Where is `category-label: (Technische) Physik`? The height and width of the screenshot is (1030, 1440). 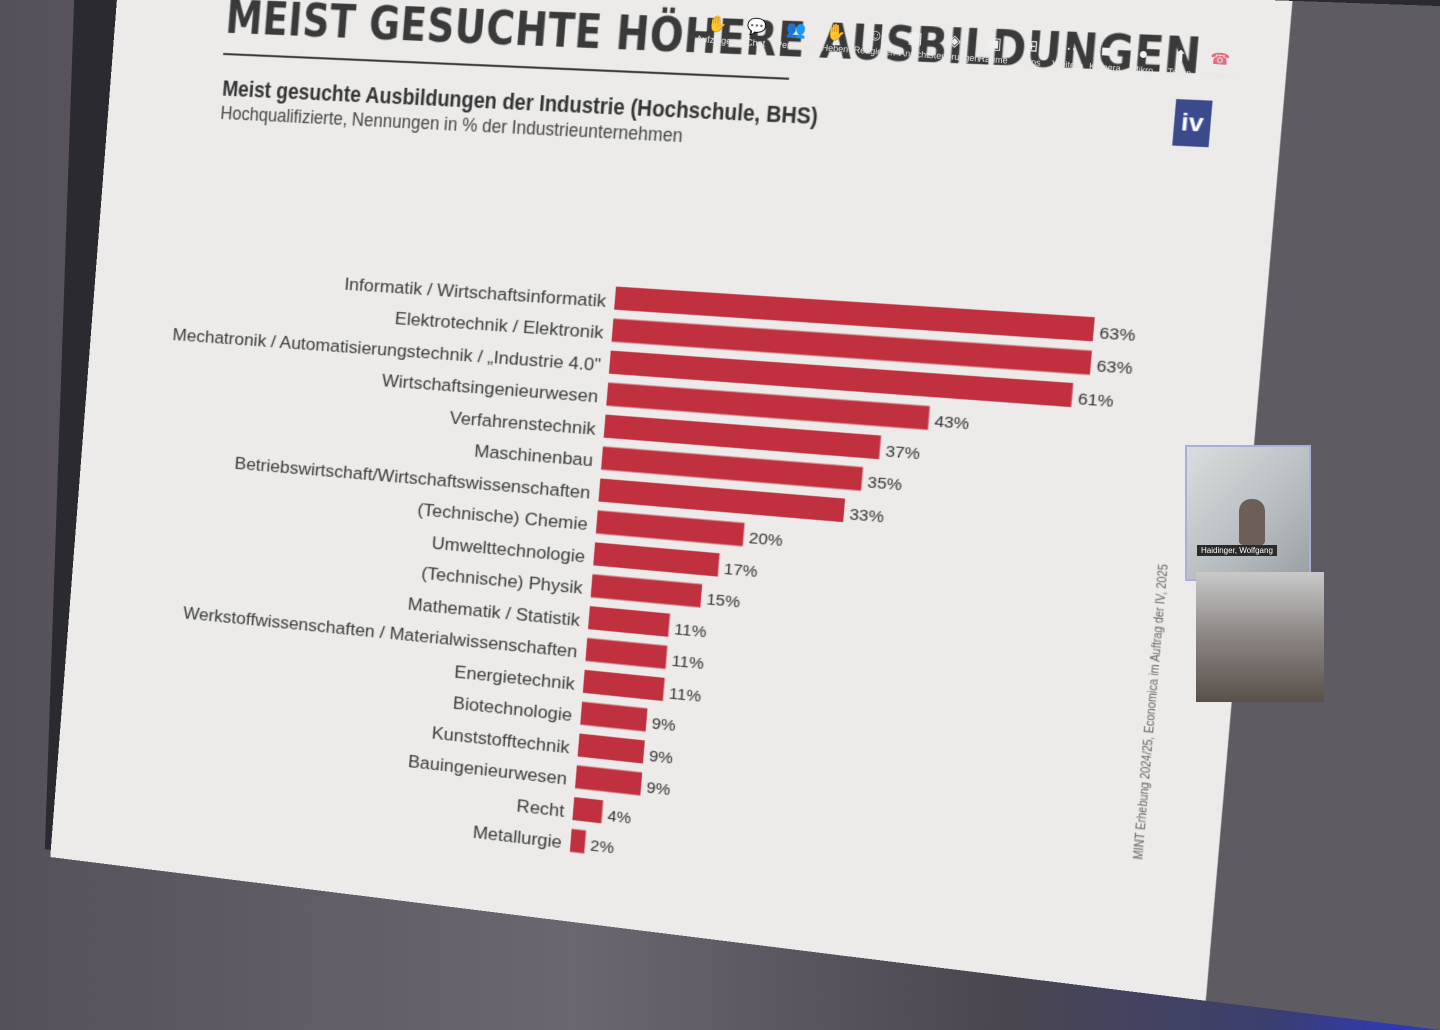 category-label: (Technische) Physik is located at coordinates (502, 581).